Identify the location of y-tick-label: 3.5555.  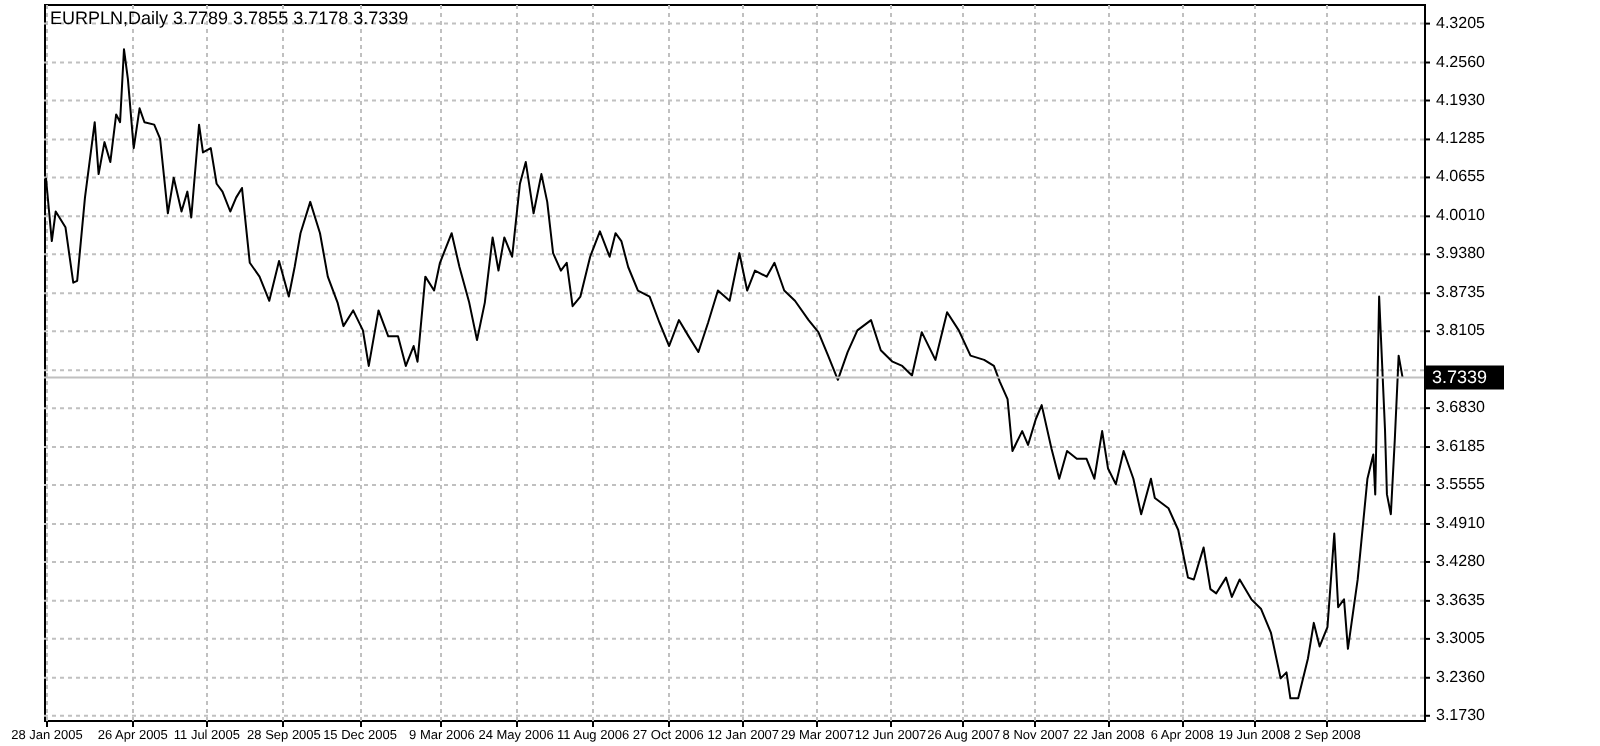
(1461, 484).